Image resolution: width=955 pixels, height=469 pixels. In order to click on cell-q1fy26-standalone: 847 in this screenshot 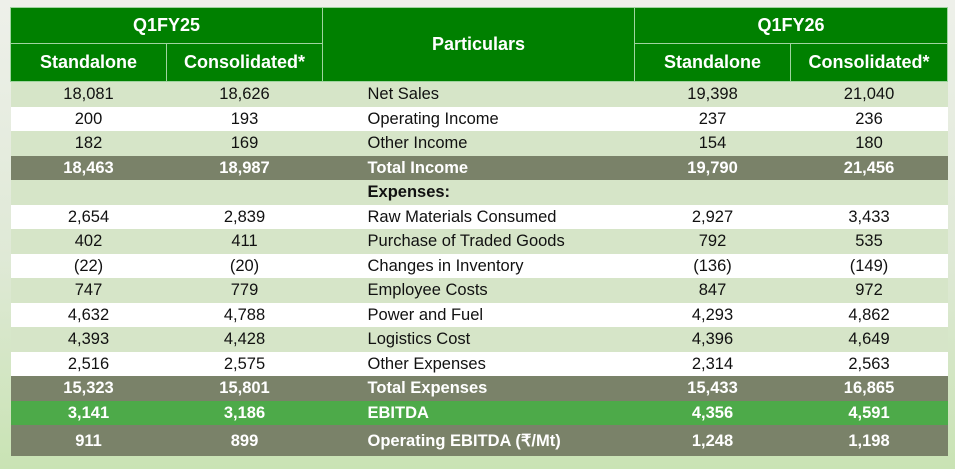, I will do `click(712, 290)`.